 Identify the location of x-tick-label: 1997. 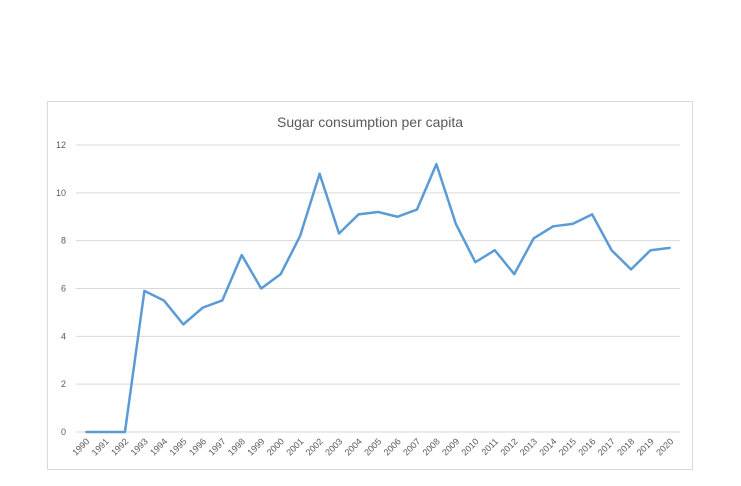
(216, 446).